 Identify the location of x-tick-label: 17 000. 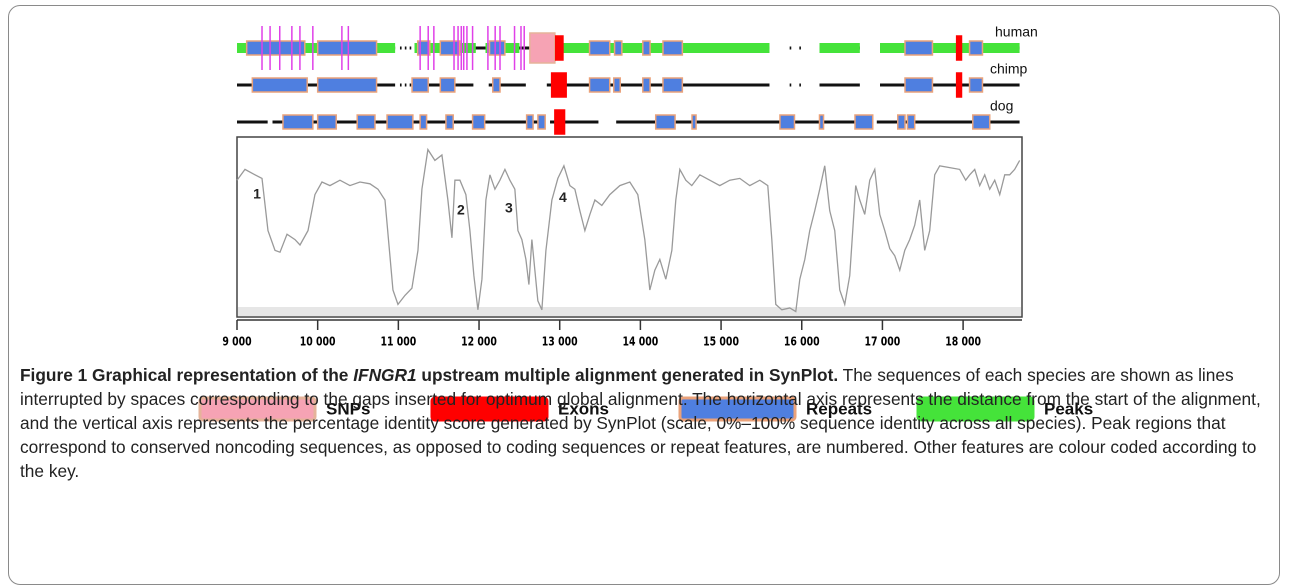
(883, 341).